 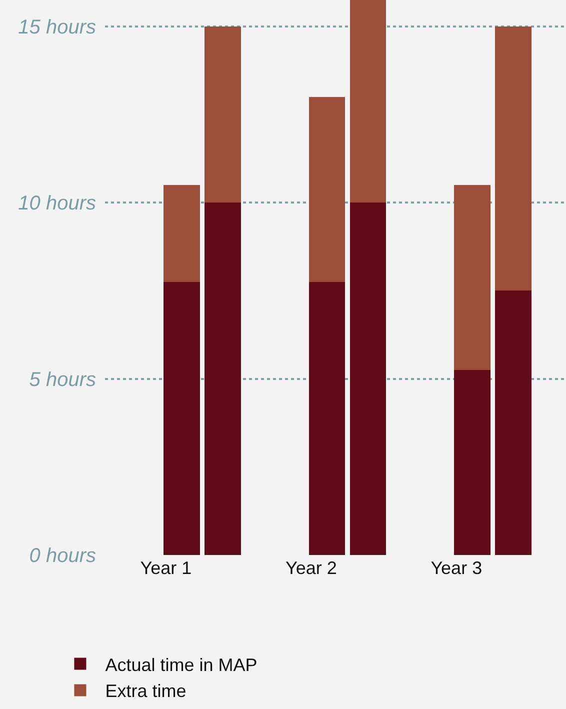 What do you see at coordinates (57, 203) in the screenshot?
I see `y-tick-label: 10 hours` at bounding box center [57, 203].